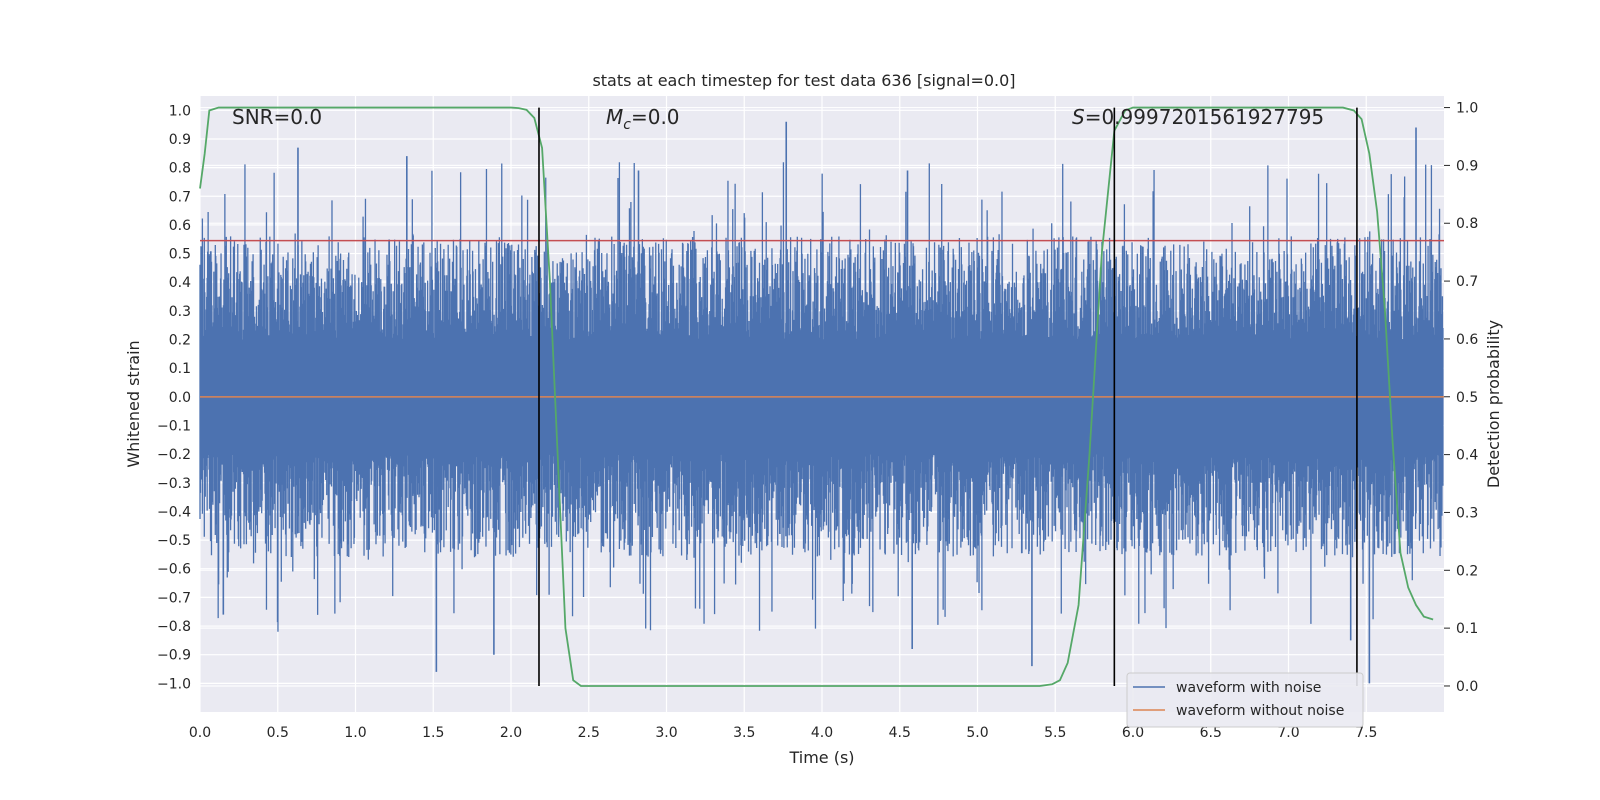  What do you see at coordinates (1467, 224) in the screenshot?
I see `y2-tick-label: 0.8` at bounding box center [1467, 224].